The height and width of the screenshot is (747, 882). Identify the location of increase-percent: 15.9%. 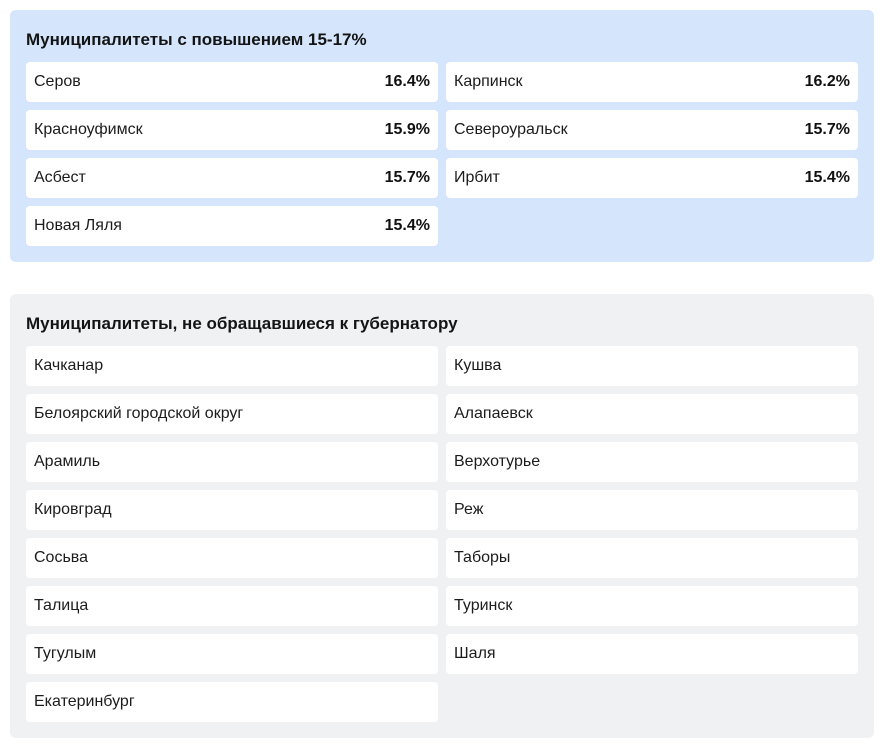
(407, 129).